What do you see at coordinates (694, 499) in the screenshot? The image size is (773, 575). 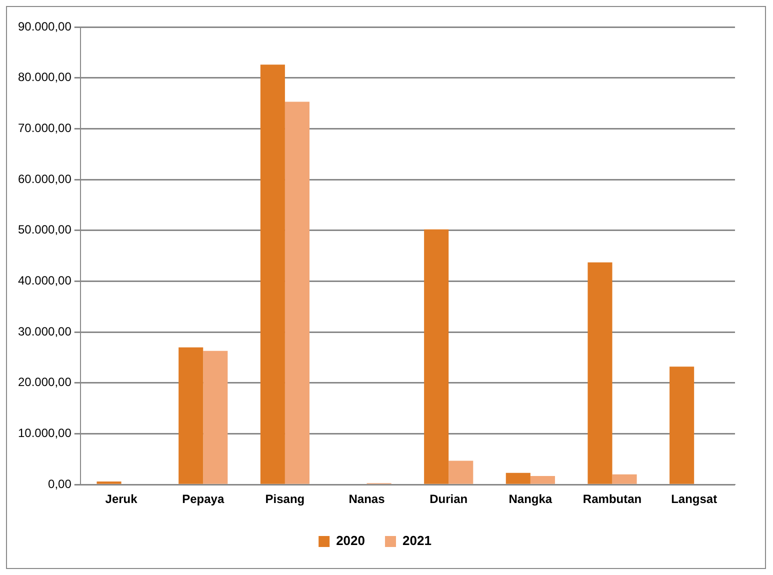 I see `x-tick-label: Langsat` at bounding box center [694, 499].